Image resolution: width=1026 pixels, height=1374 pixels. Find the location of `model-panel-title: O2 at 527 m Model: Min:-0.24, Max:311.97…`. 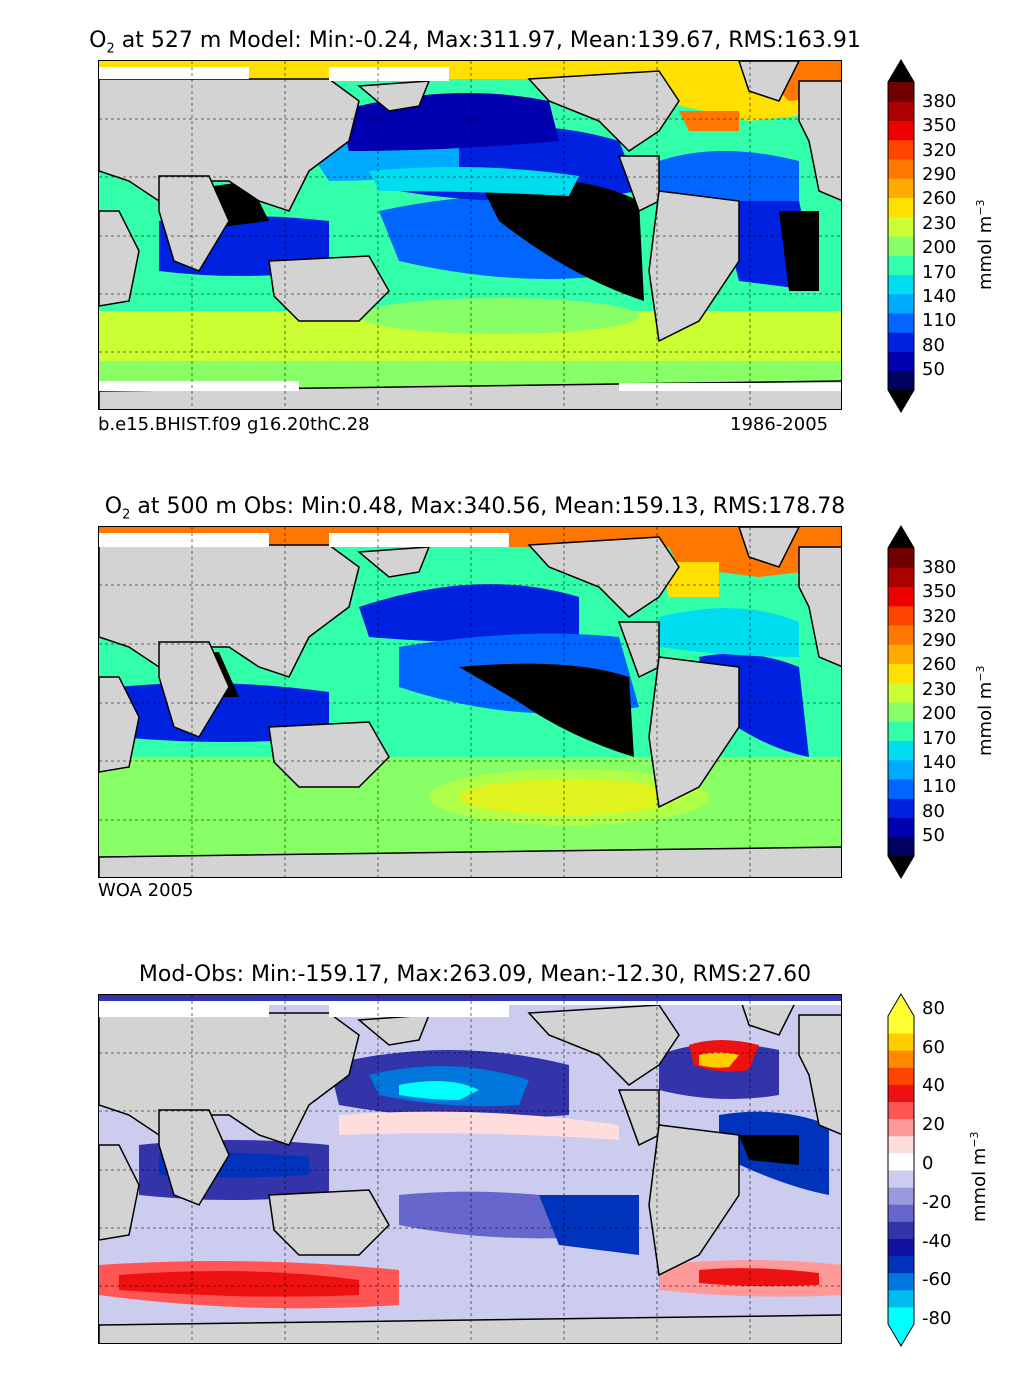

model-panel-title: O2 at 527 m Model: Min:-0.24, Max:311.97… is located at coordinates (475, 42).